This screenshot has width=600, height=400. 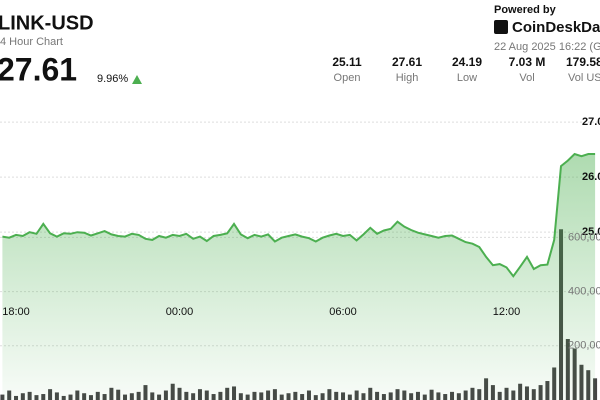 What do you see at coordinates (16, 312) in the screenshot?
I see `x-tick-label: 18:00` at bounding box center [16, 312].